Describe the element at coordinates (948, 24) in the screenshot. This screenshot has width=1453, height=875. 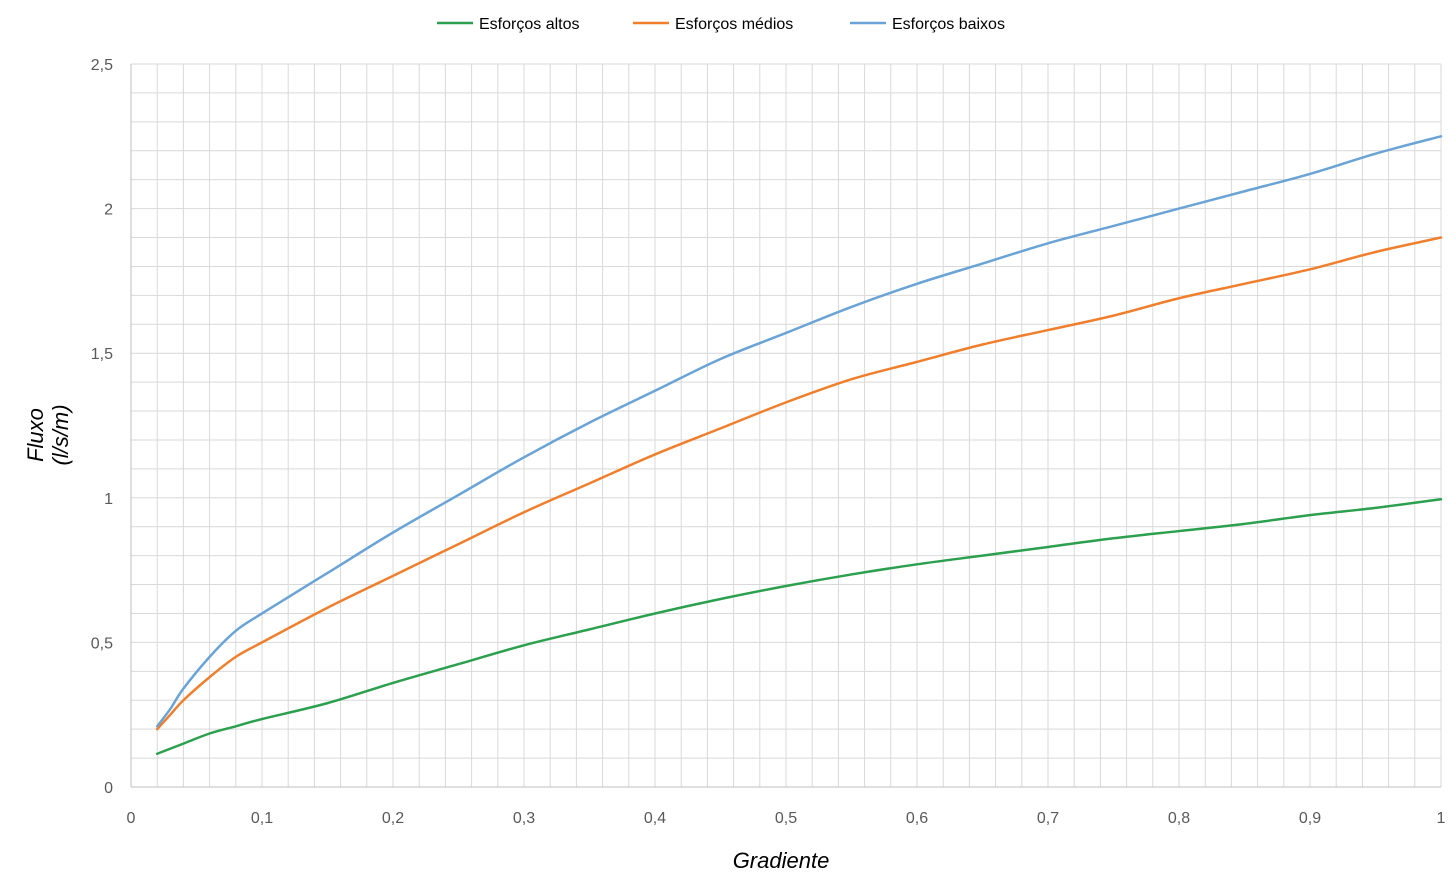
I see `legend-label: Esforços baixos` at that location.